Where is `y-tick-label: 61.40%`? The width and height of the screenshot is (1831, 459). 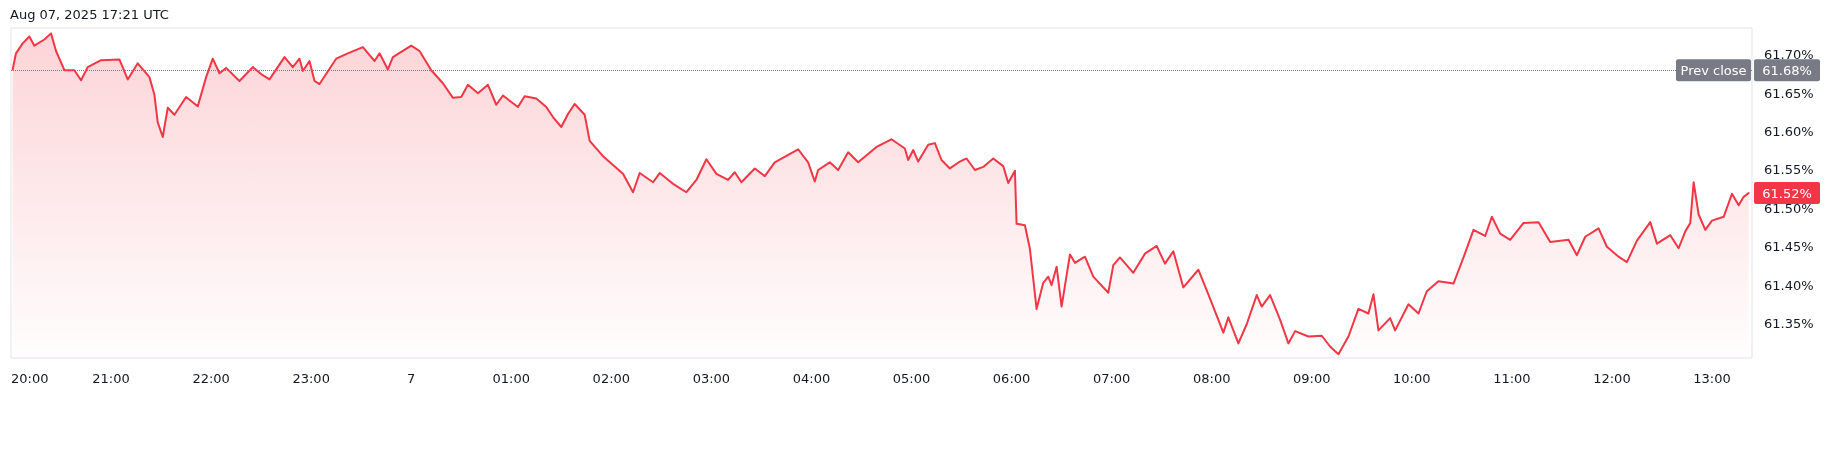
y-tick-label: 61.40% is located at coordinates (1789, 285).